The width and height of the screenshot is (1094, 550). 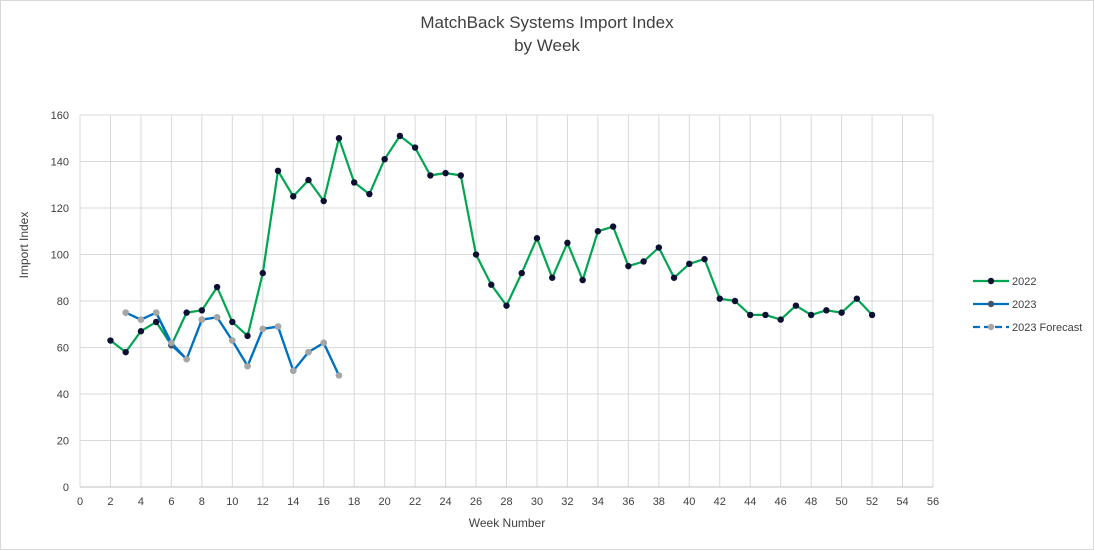 I want to click on x-tick-label: 30, so click(x=537, y=502).